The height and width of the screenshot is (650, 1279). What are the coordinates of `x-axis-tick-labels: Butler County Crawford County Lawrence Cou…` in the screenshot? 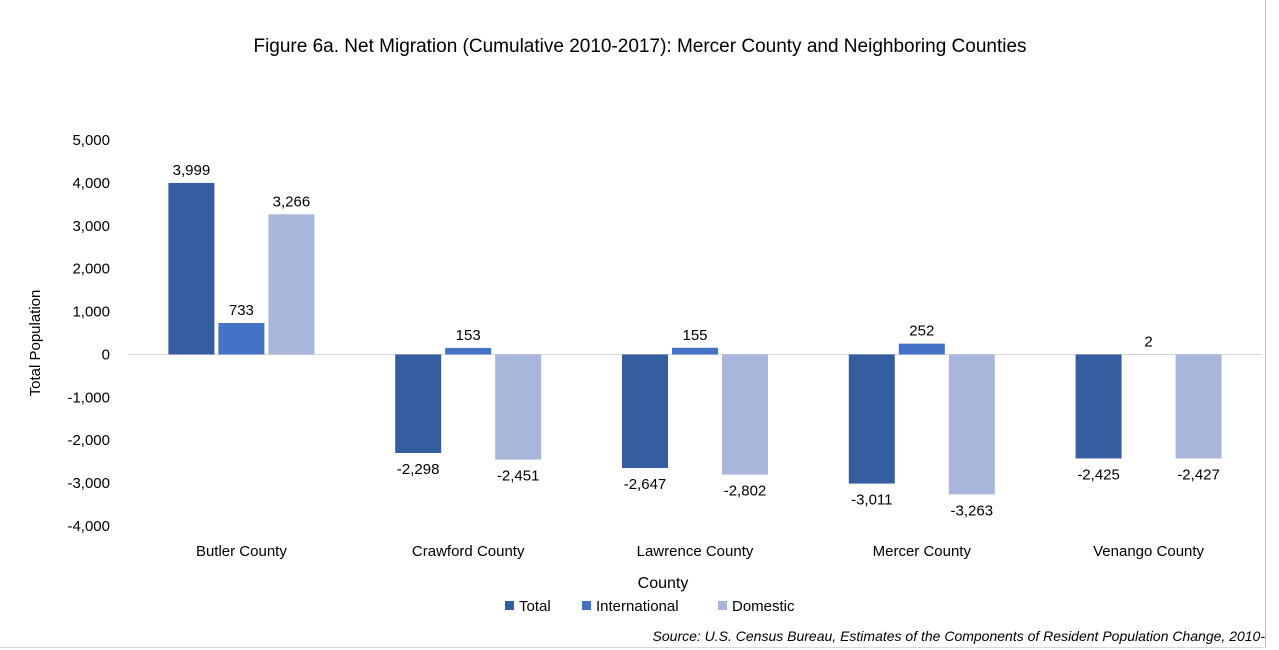 It's located at (700, 551).